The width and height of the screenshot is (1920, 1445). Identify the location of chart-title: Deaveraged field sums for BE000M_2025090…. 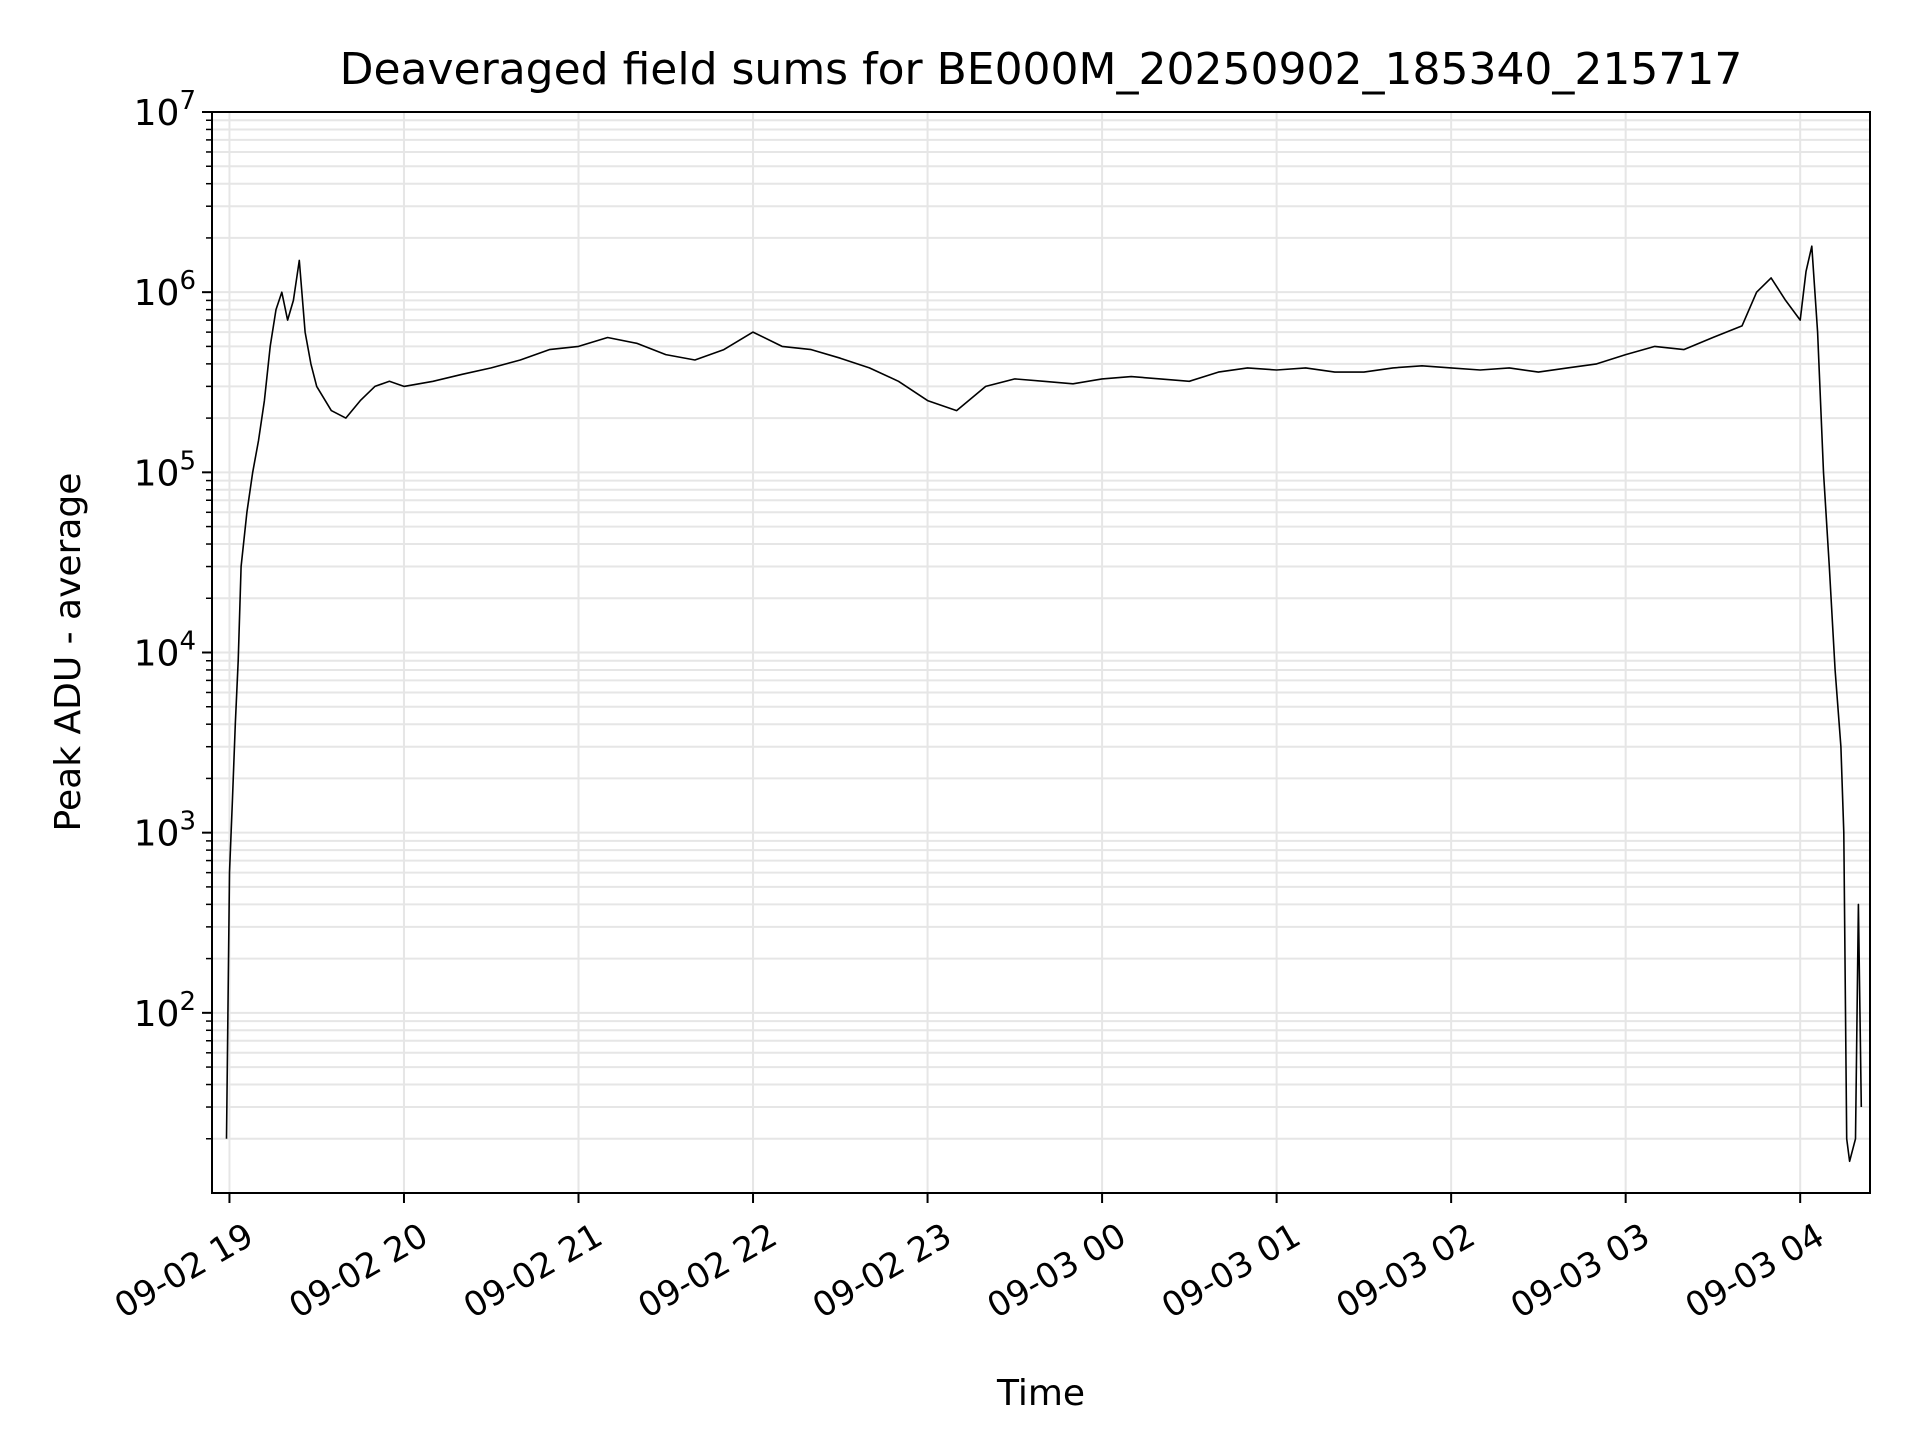
(1041, 69).